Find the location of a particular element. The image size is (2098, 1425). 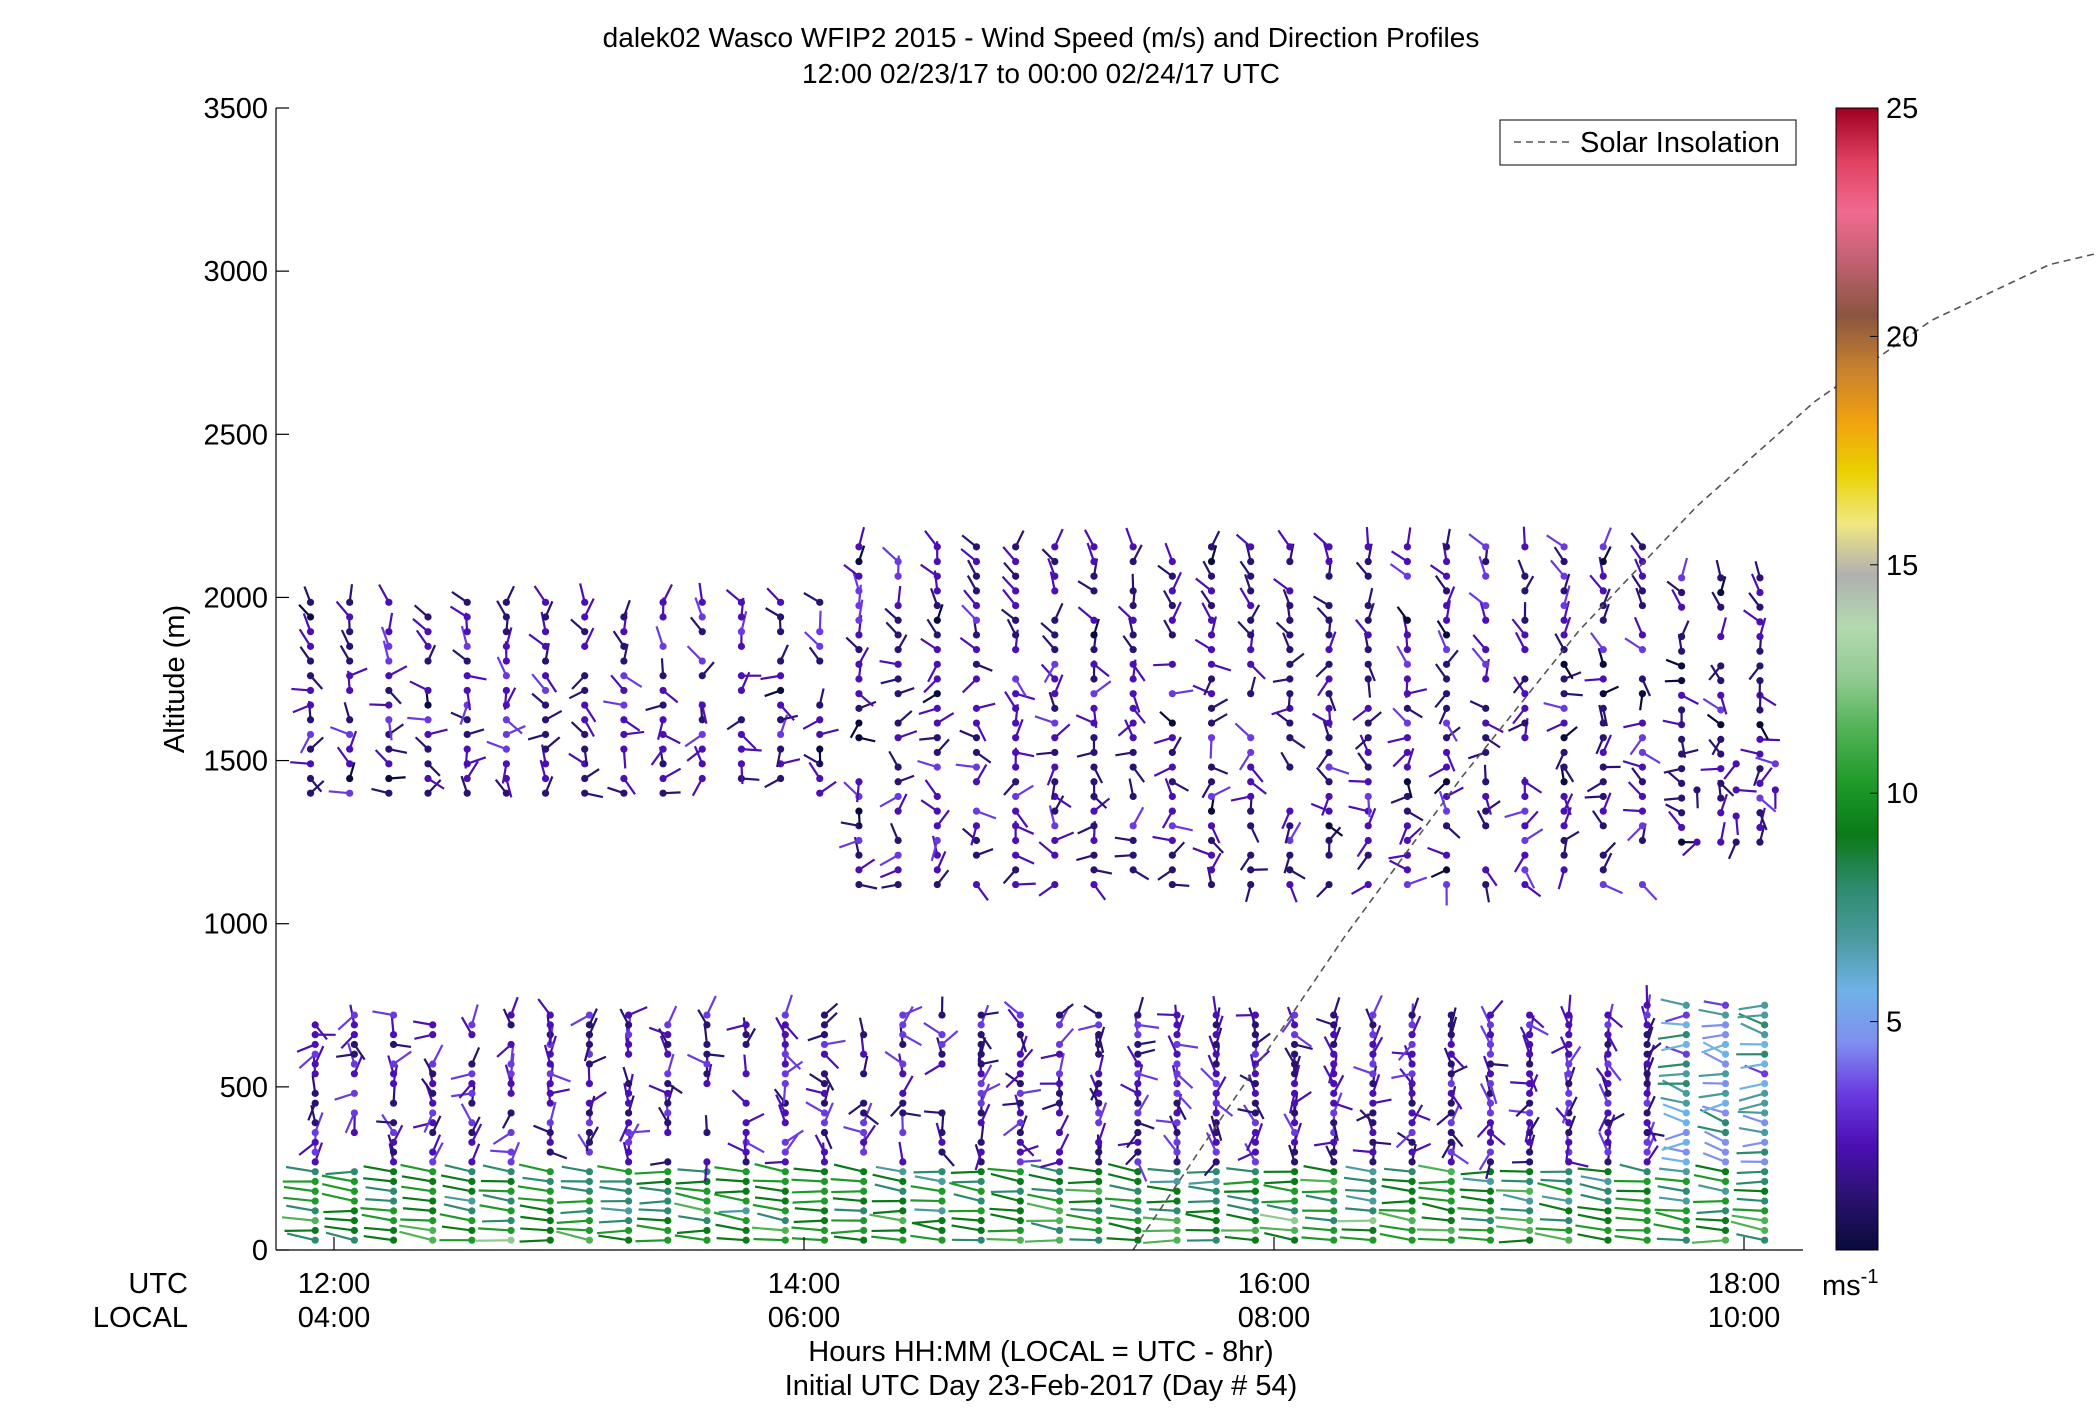

local-row-label: LOCAL is located at coordinates (140, 1318).